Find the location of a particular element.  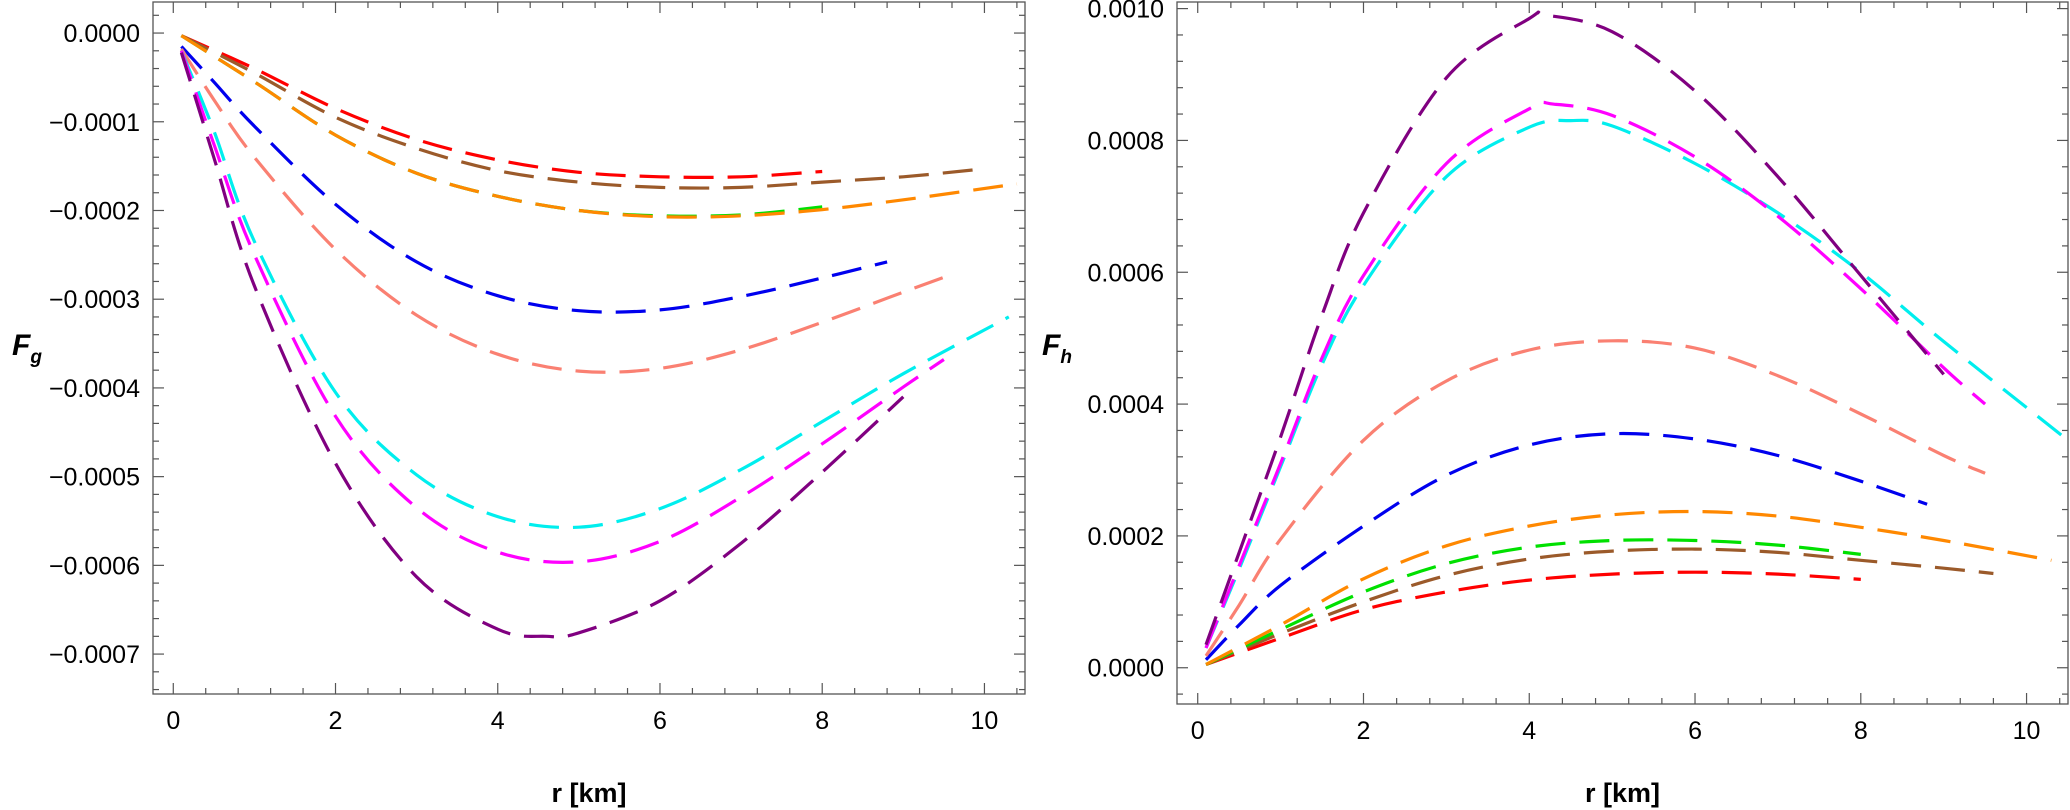

y-tick-label: 0.0008 is located at coordinates (1126, 141).